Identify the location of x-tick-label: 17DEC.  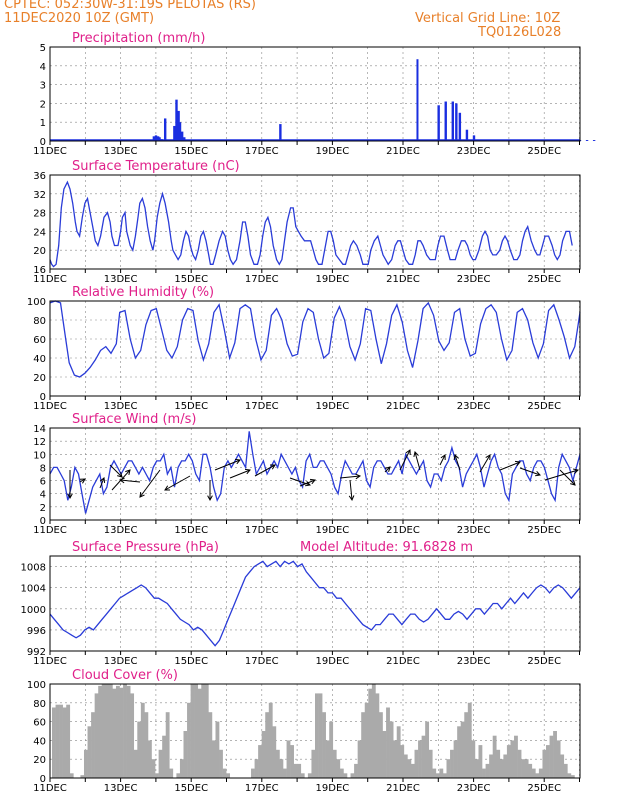
(262, 279).